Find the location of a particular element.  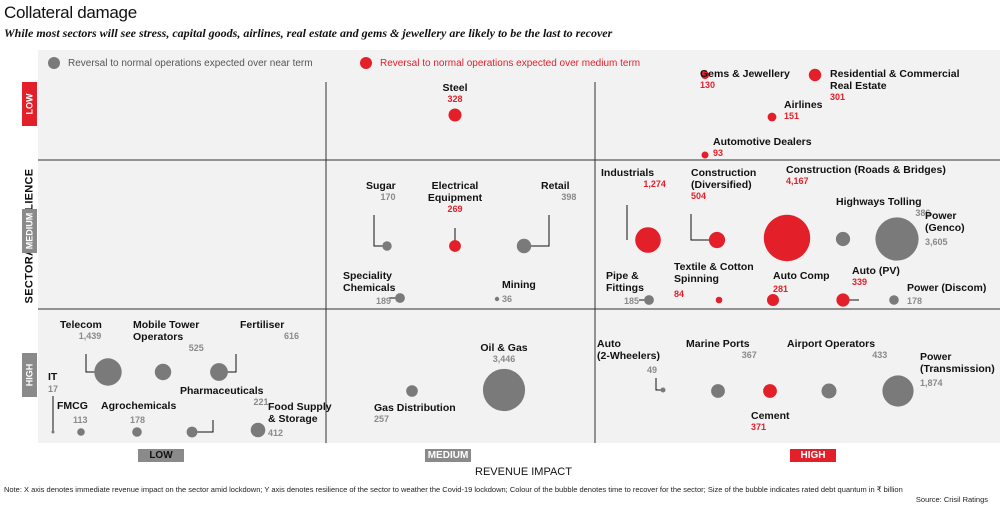

label-power-genco: Power (Genco) 3,605 is located at coordinates (945, 228).